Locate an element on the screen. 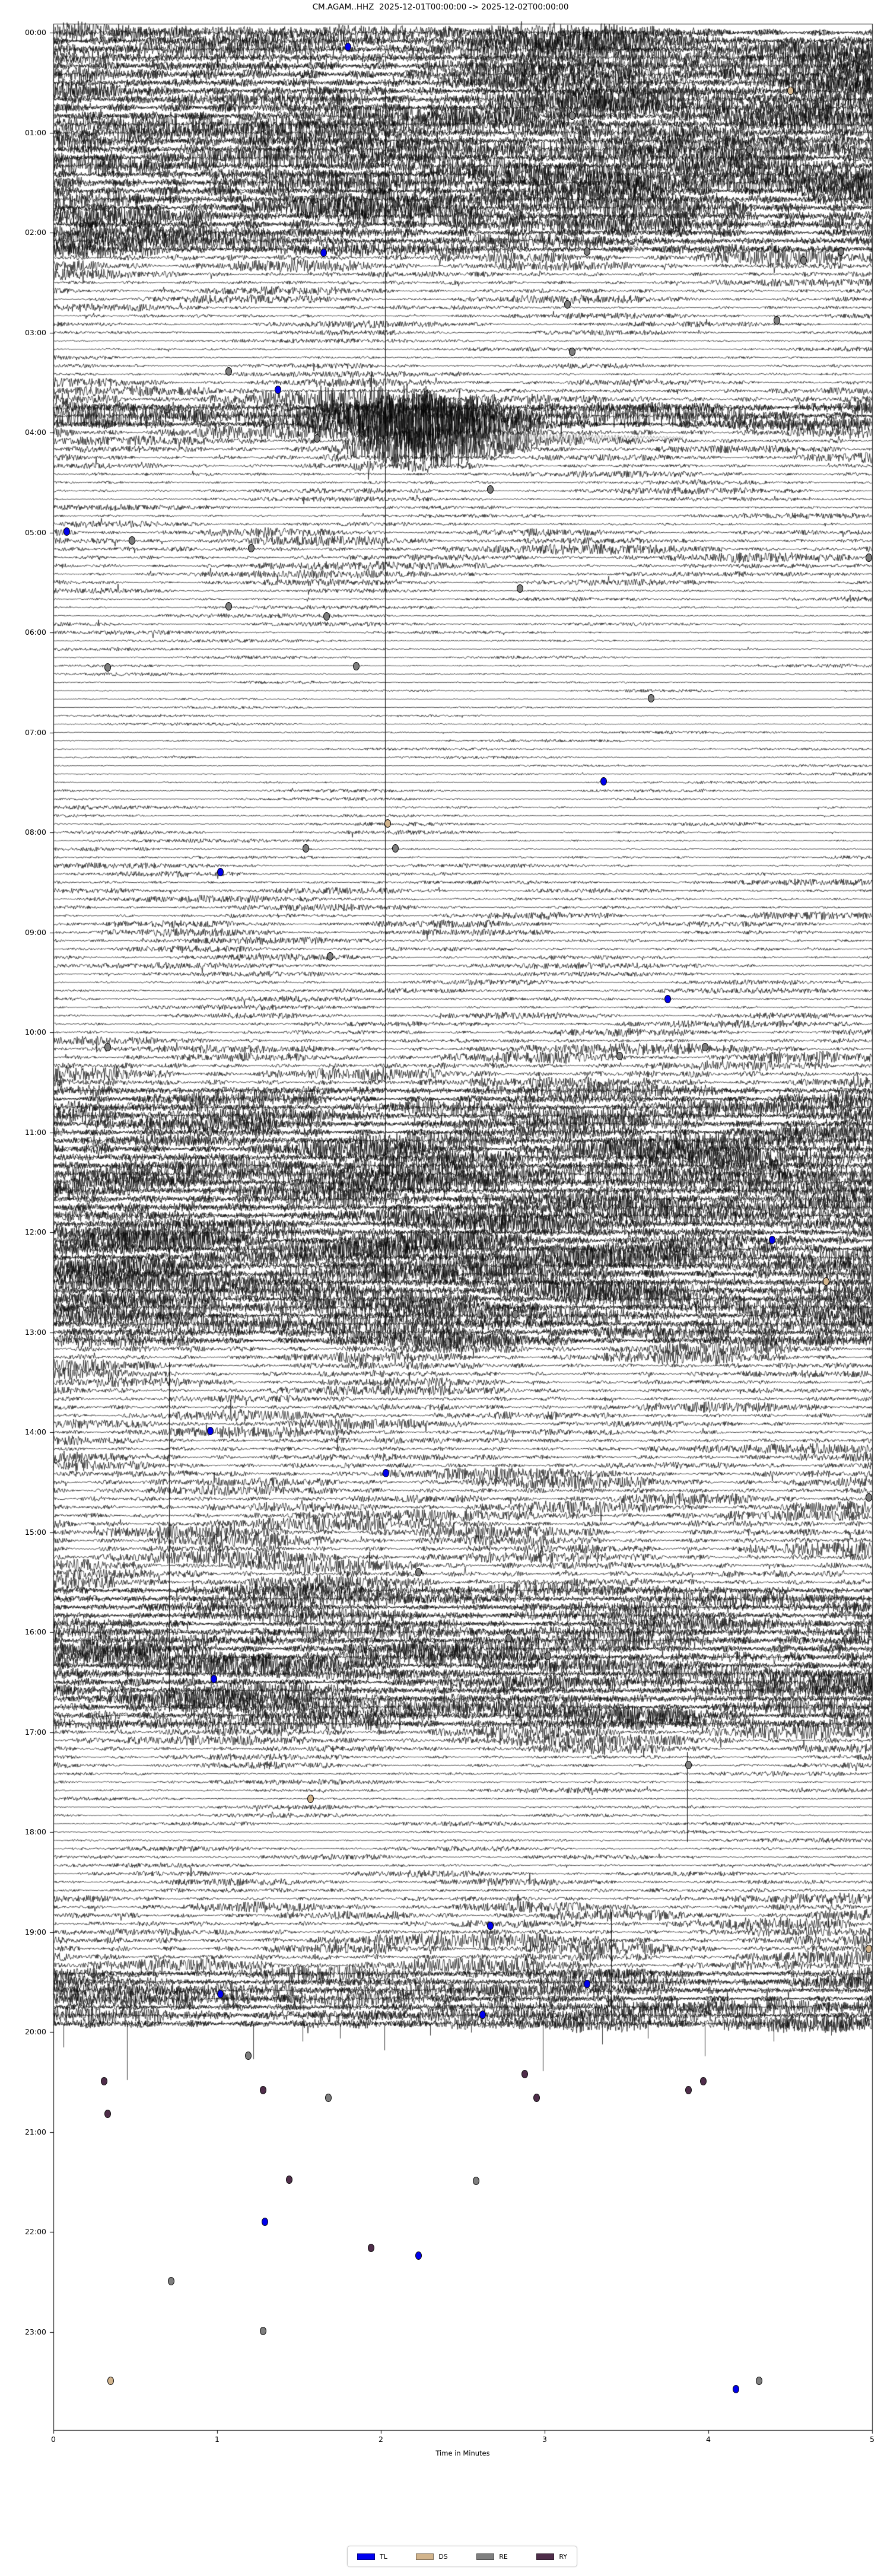 The width and height of the screenshot is (881, 2576). y-tick-label: 03:00 is located at coordinates (35, 332).